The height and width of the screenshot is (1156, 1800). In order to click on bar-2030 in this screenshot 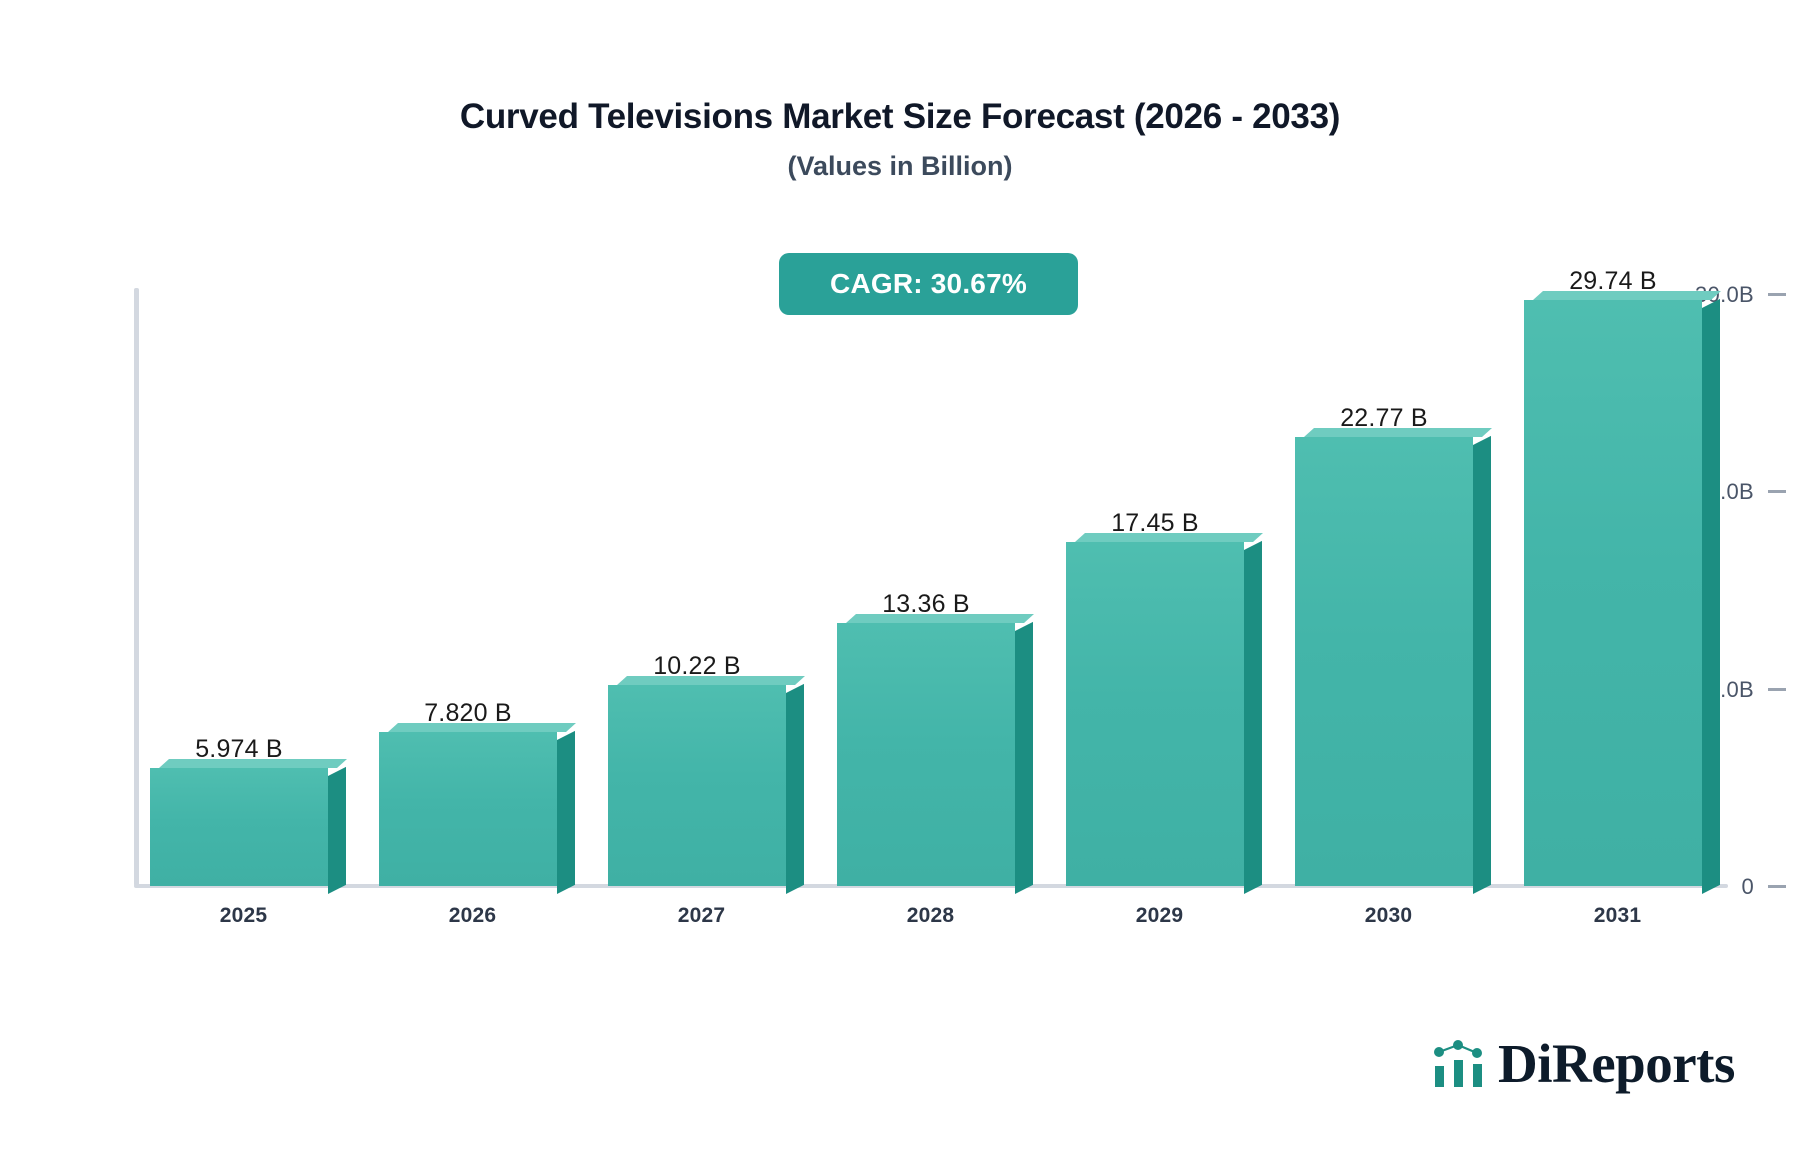, I will do `click(1393, 661)`.